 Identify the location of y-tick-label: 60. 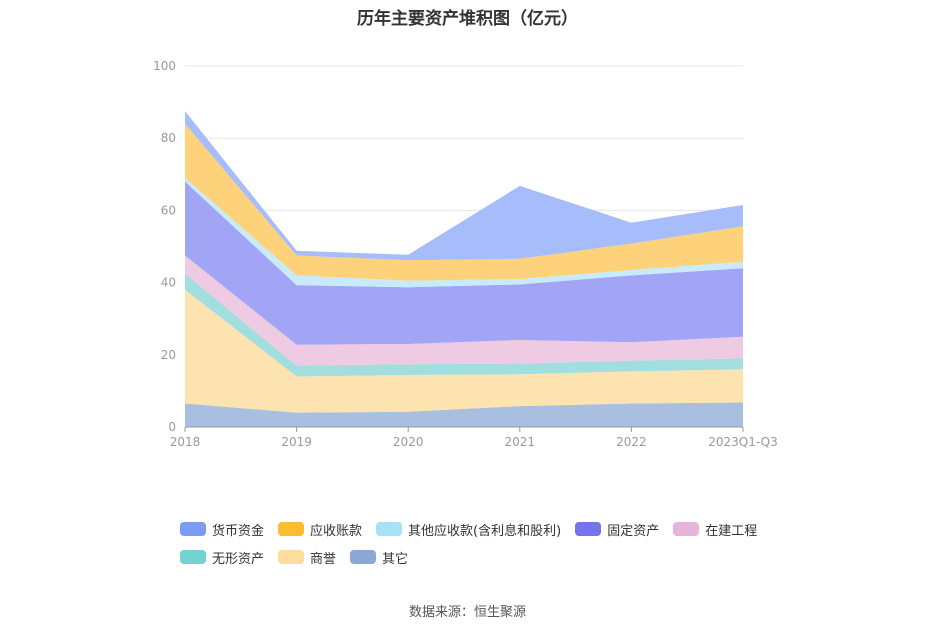
(168, 210).